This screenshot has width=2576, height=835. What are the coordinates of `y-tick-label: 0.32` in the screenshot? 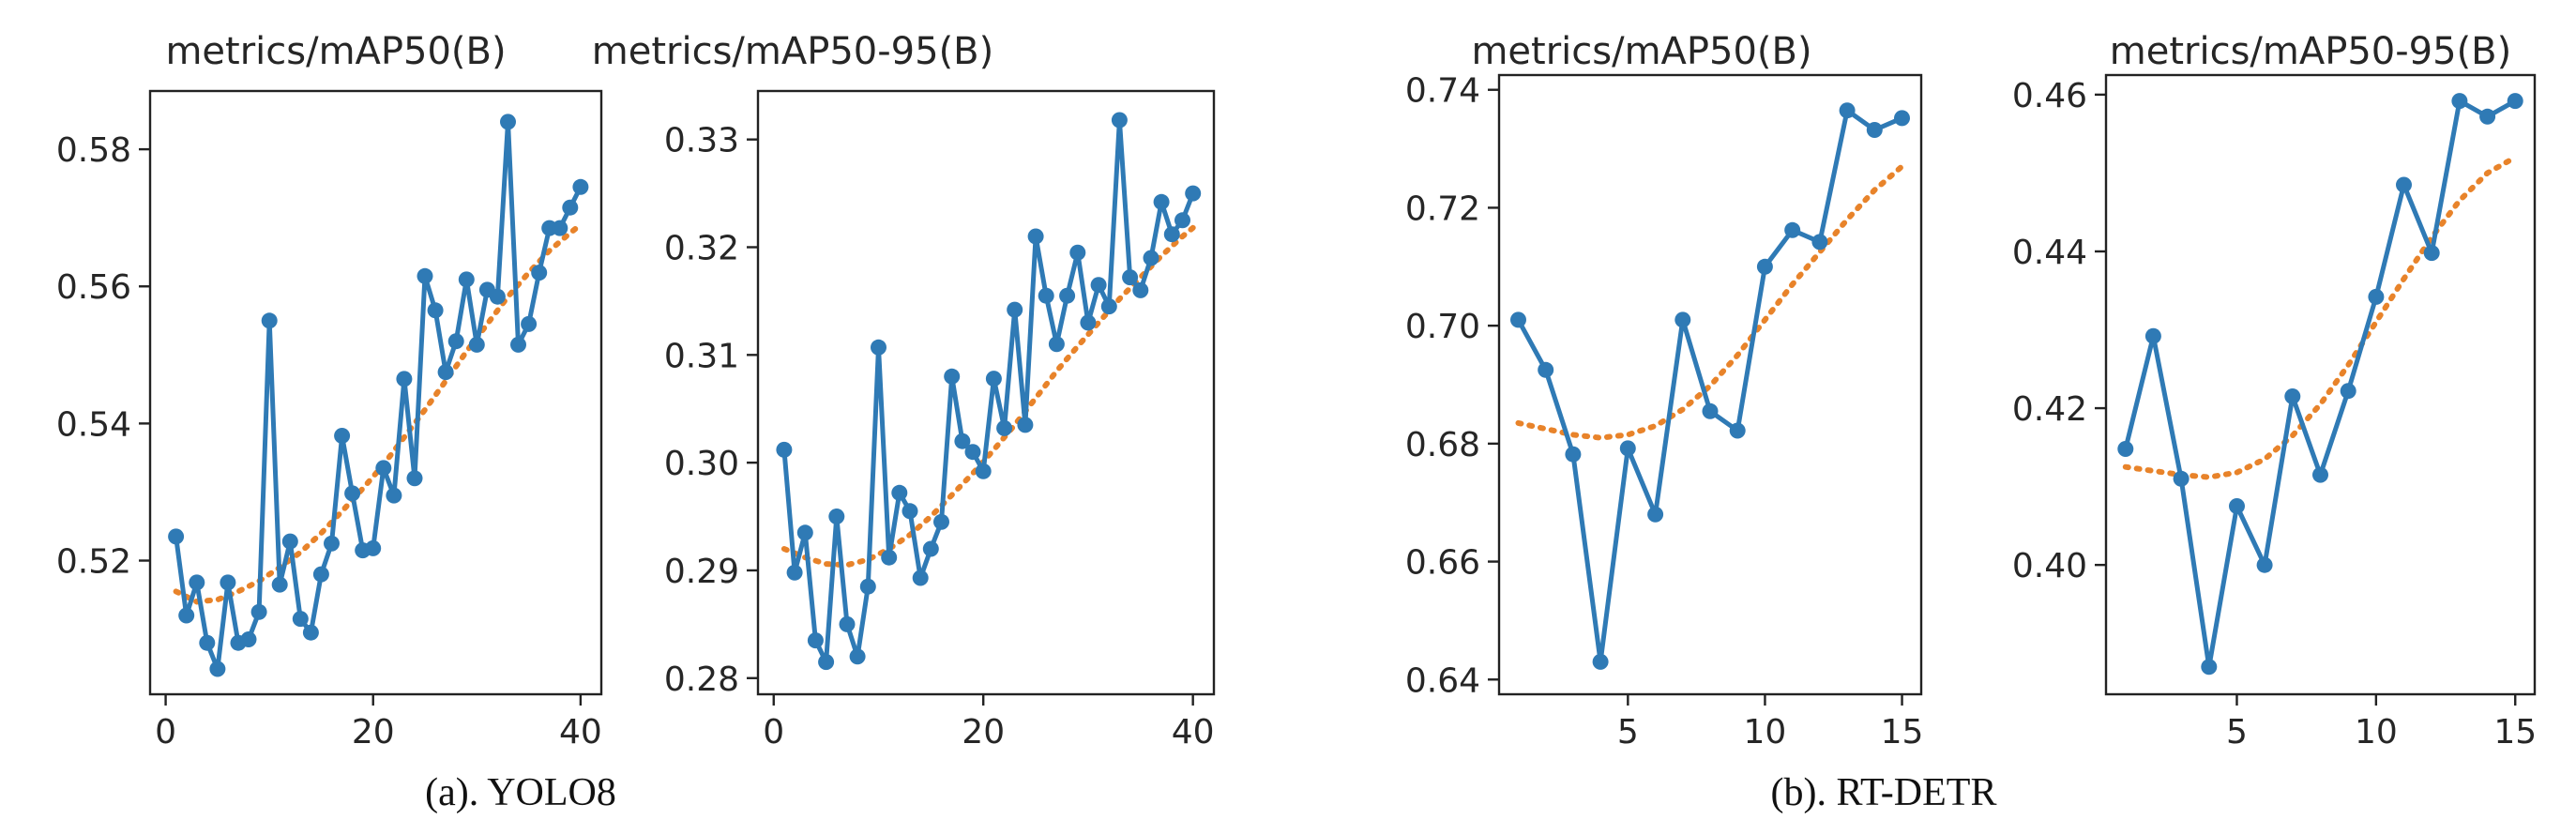 It's located at (701, 248).